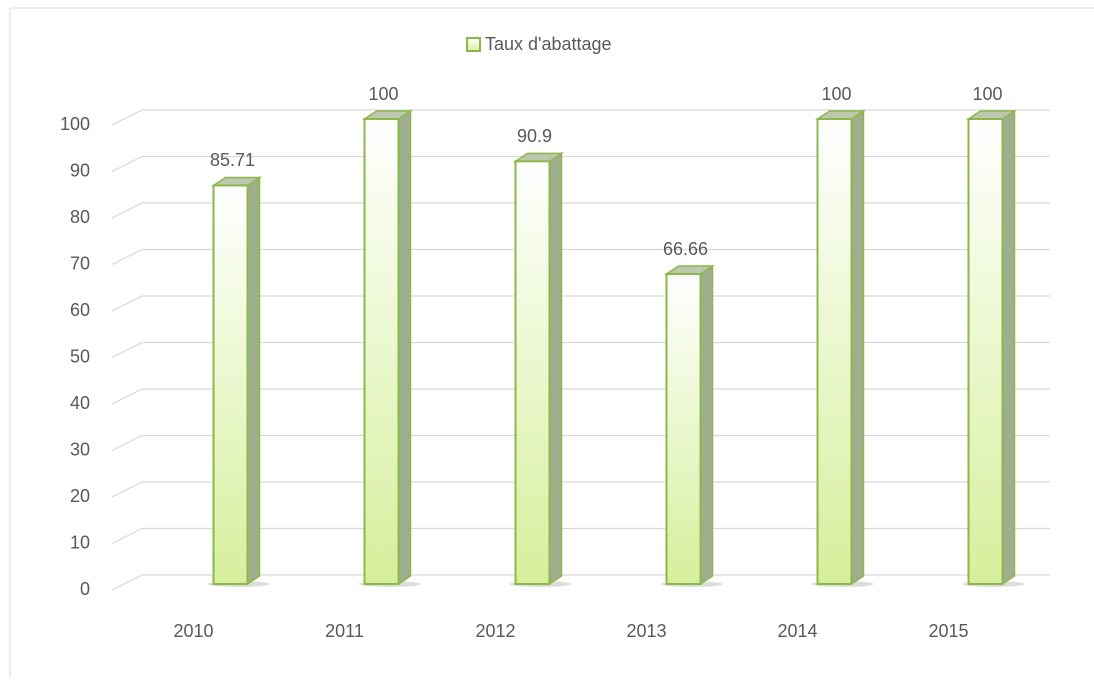 The image size is (1094, 682). Describe the element at coordinates (685, 249) in the screenshot. I see `data-label: 66.66` at that location.